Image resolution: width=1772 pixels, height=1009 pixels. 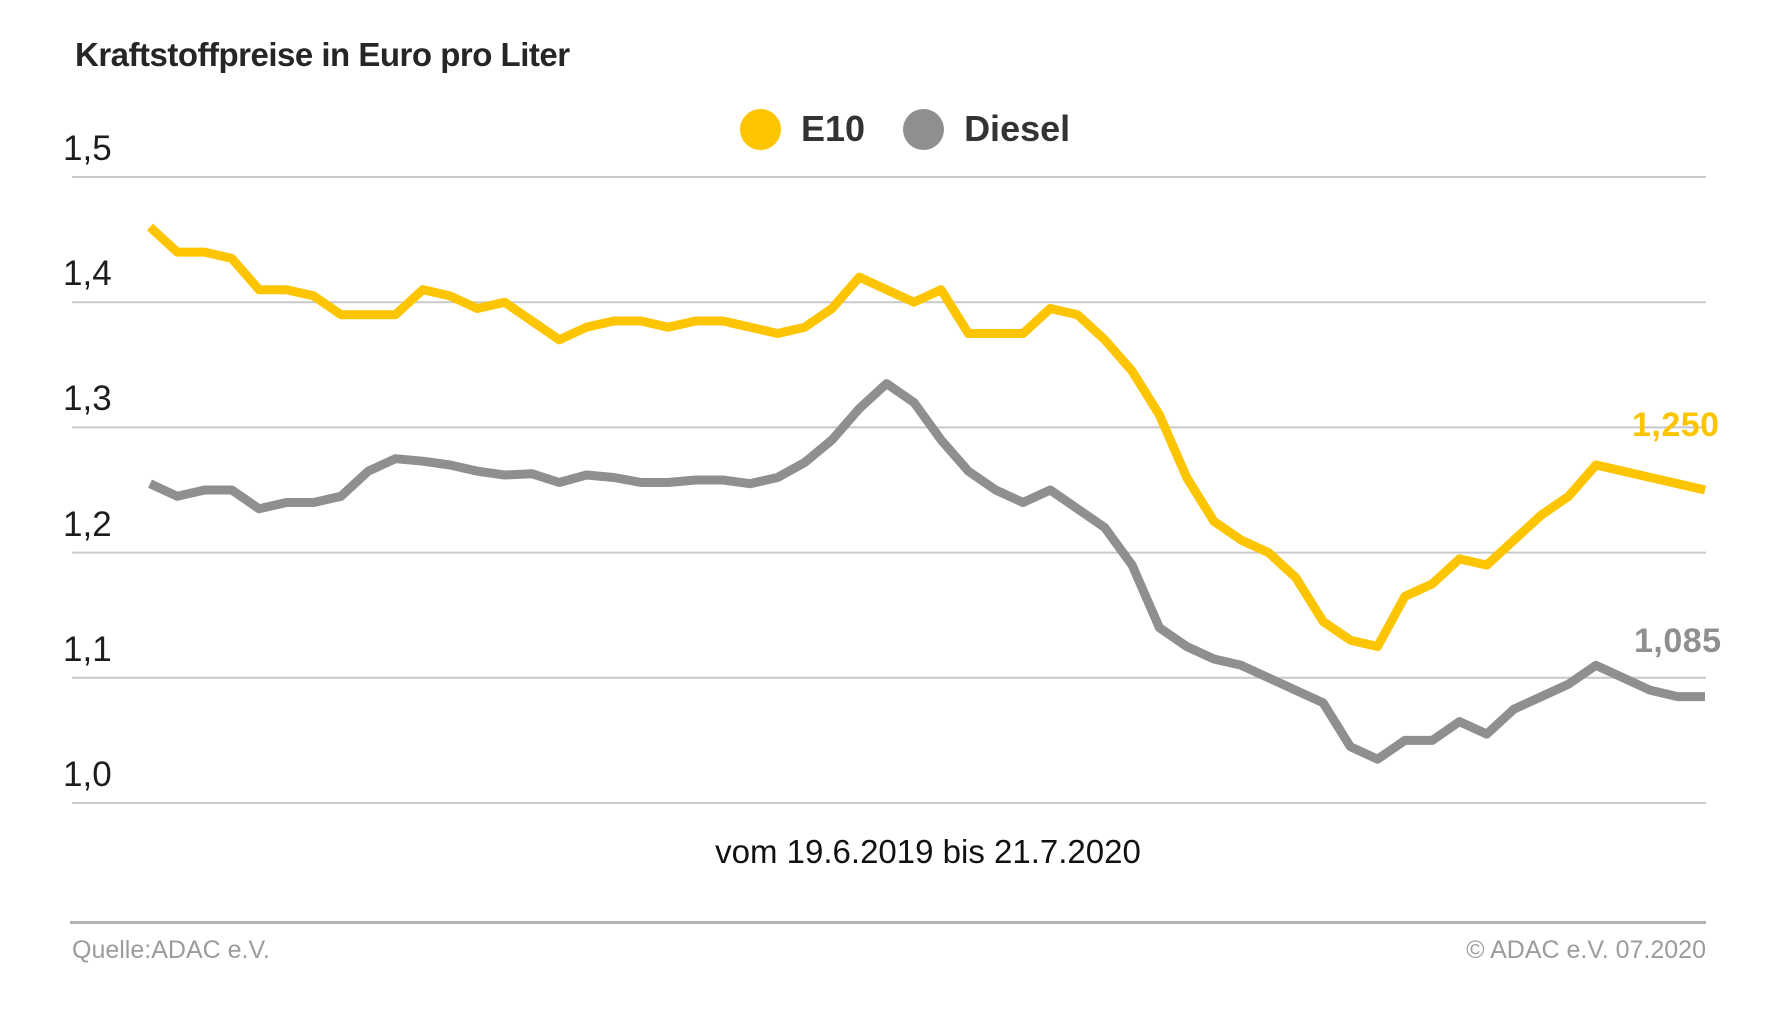 What do you see at coordinates (87, 274) in the screenshot?
I see `y-tick-label: 1,4` at bounding box center [87, 274].